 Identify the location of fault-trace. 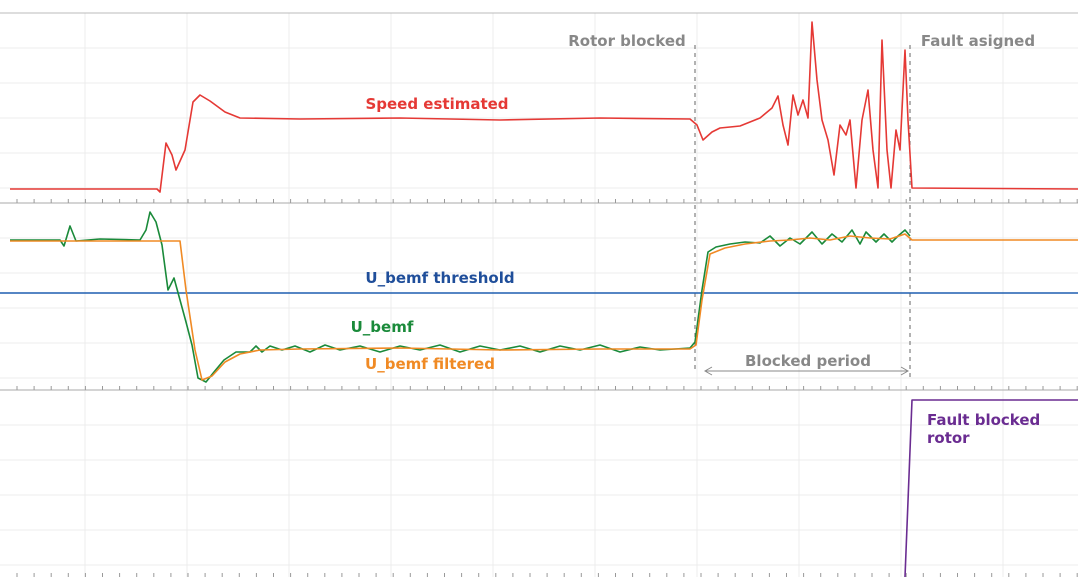
(991, 488).